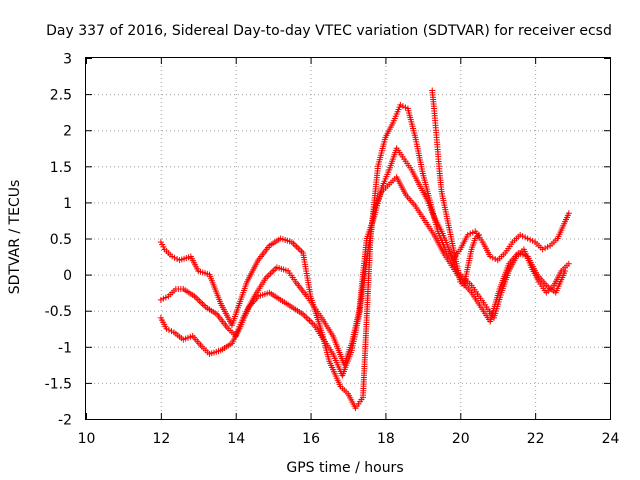 The width and height of the screenshot is (640, 480). What do you see at coordinates (58, 312) in the screenshot?
I see `y-tick-label: -0.5` at bounding box center [58, 312].